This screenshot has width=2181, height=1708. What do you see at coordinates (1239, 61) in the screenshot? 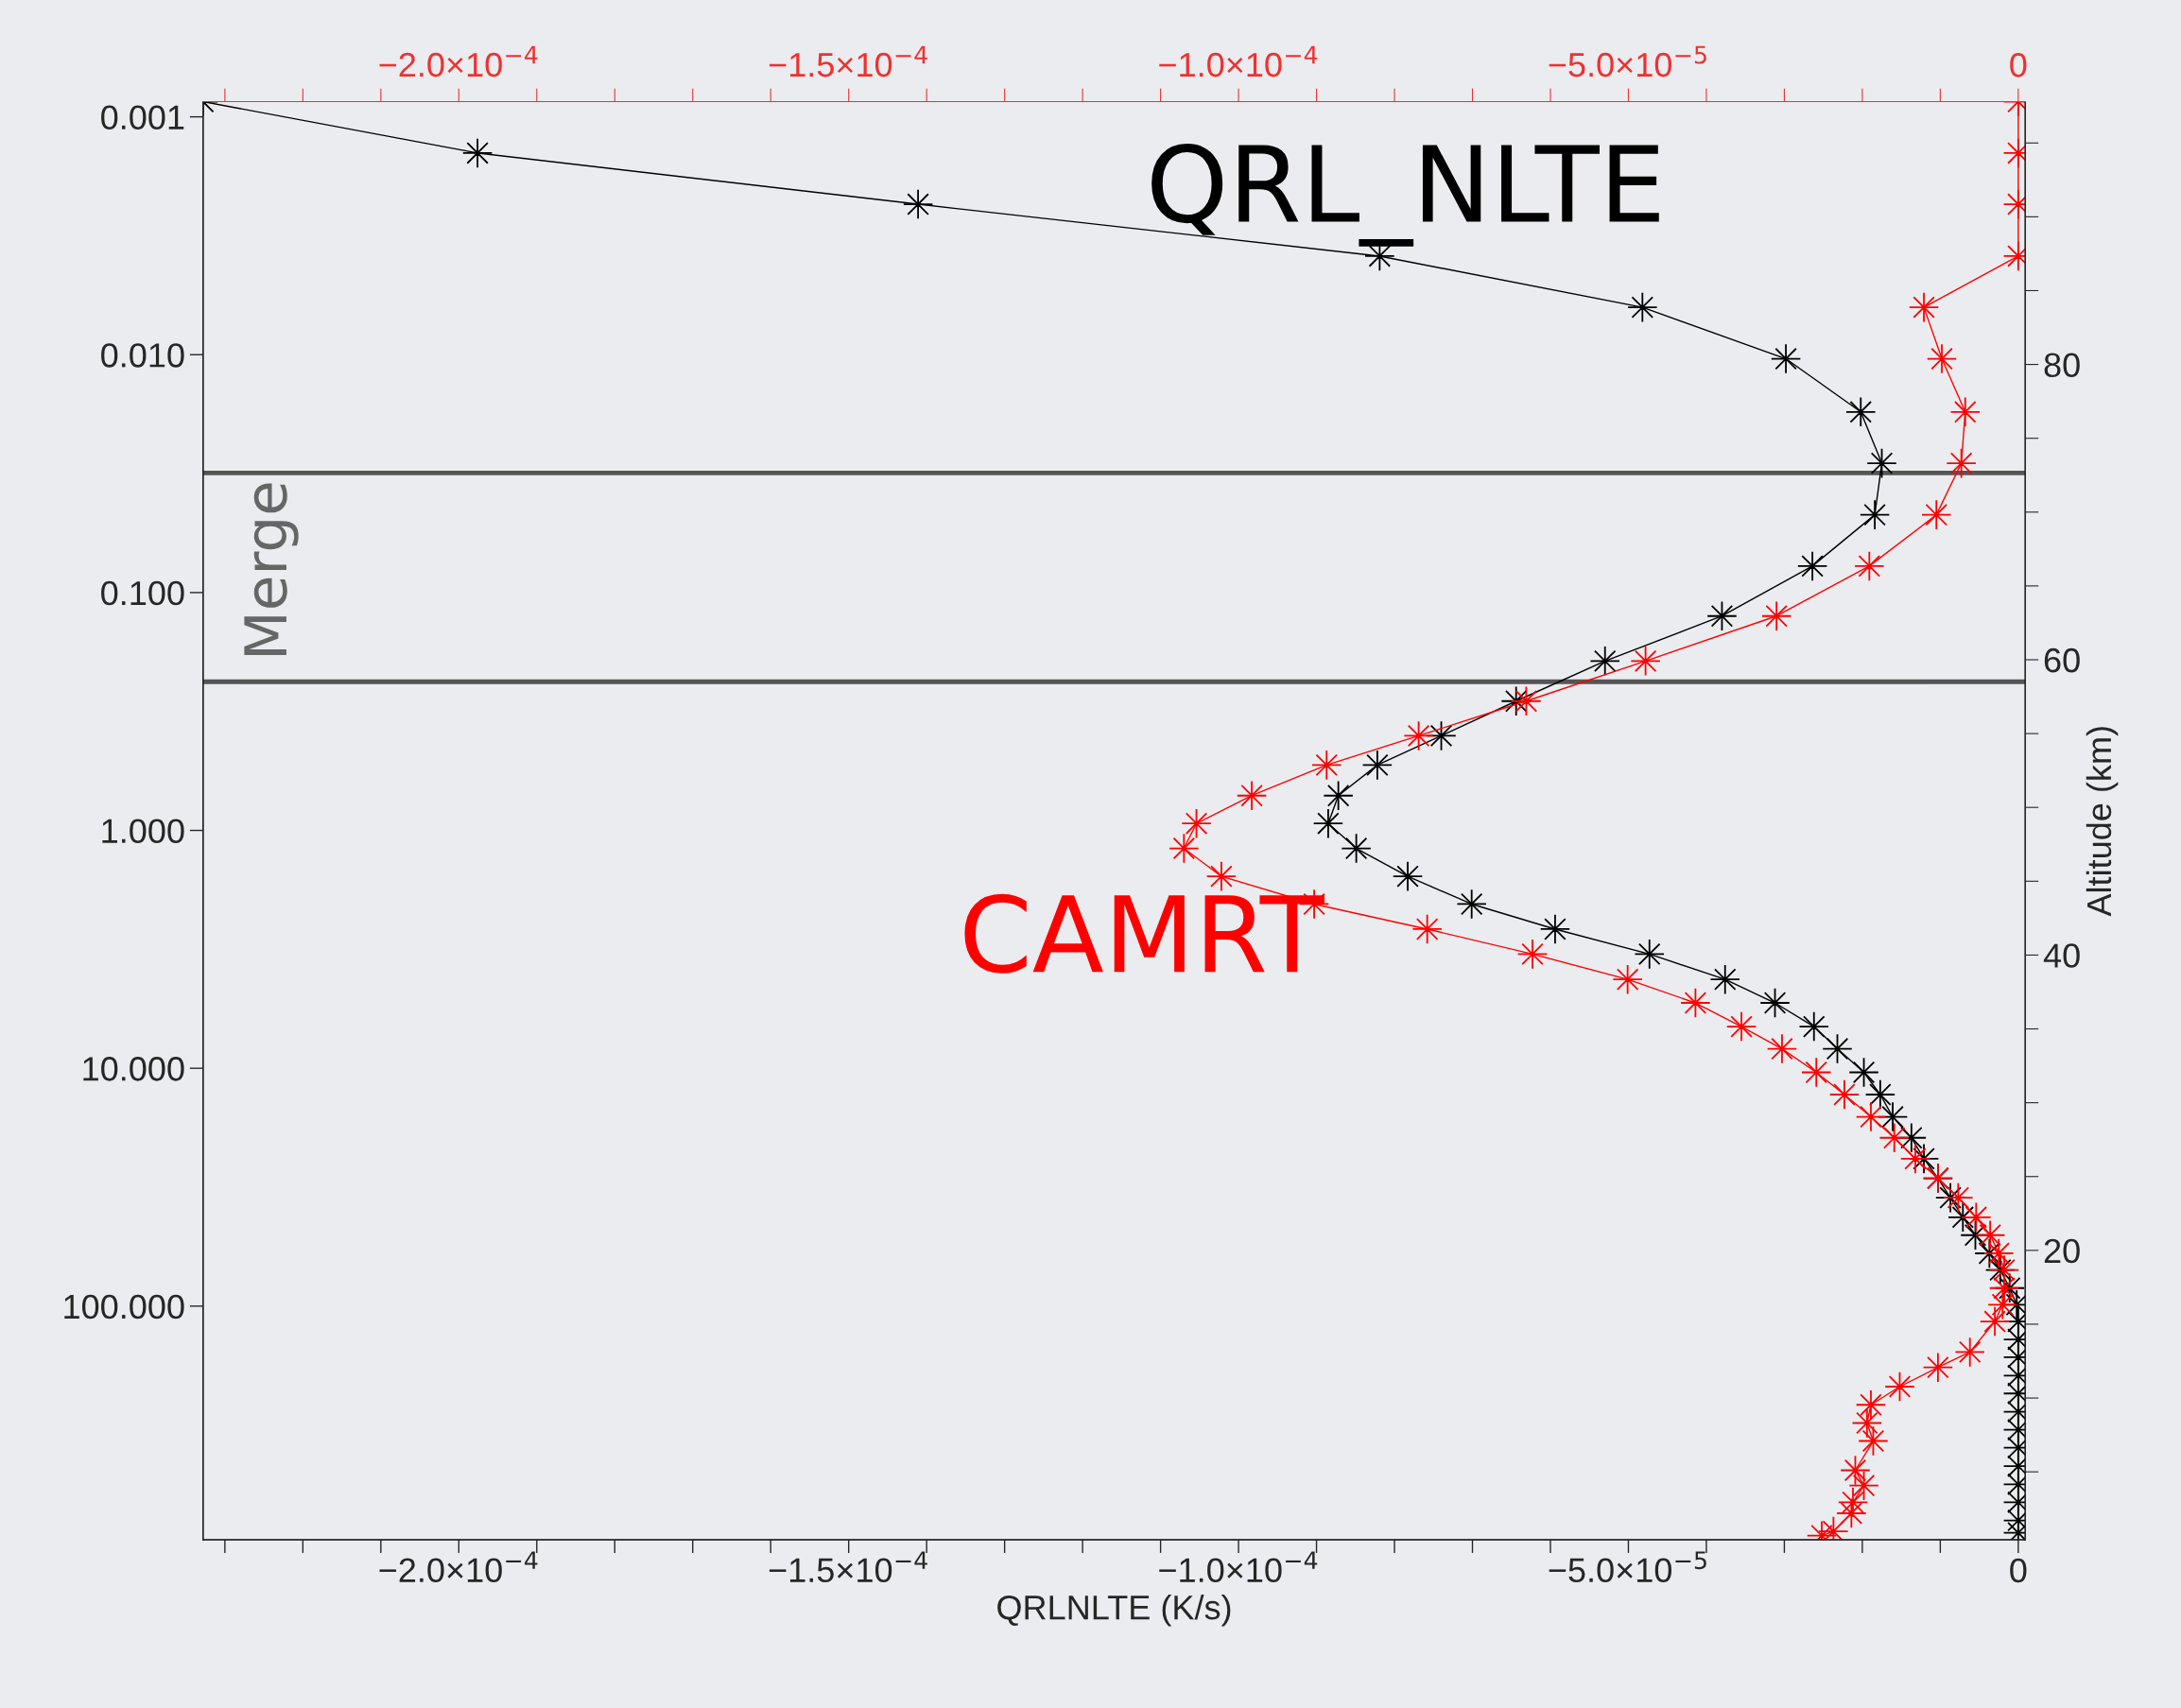
I see `x2-tick-label: −1.0×10$^{−4}$` at bounding box center [1239, 61].